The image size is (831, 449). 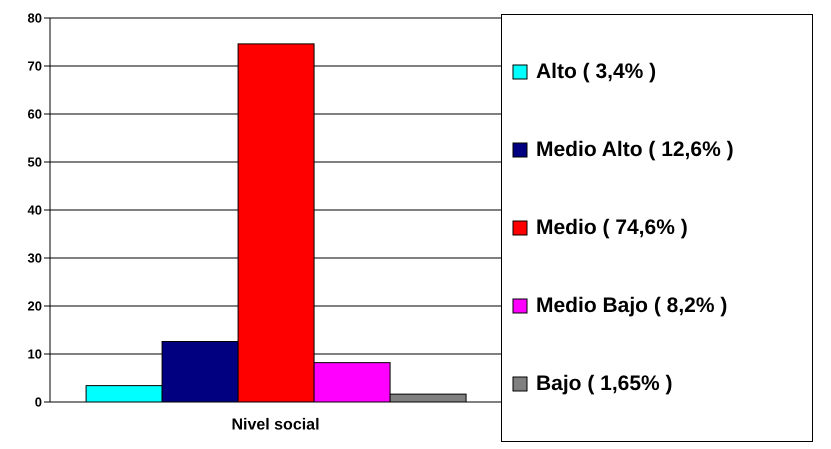 I want to click on legend-label: Medio Bajo ( 8,2% ), so click(x=632, y=306).